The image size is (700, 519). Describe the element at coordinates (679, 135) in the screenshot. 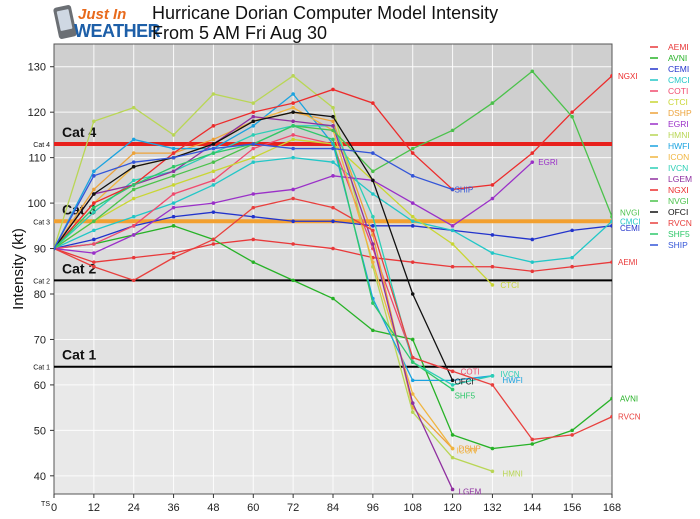

I see `legend-entry: HMNI` at that location.